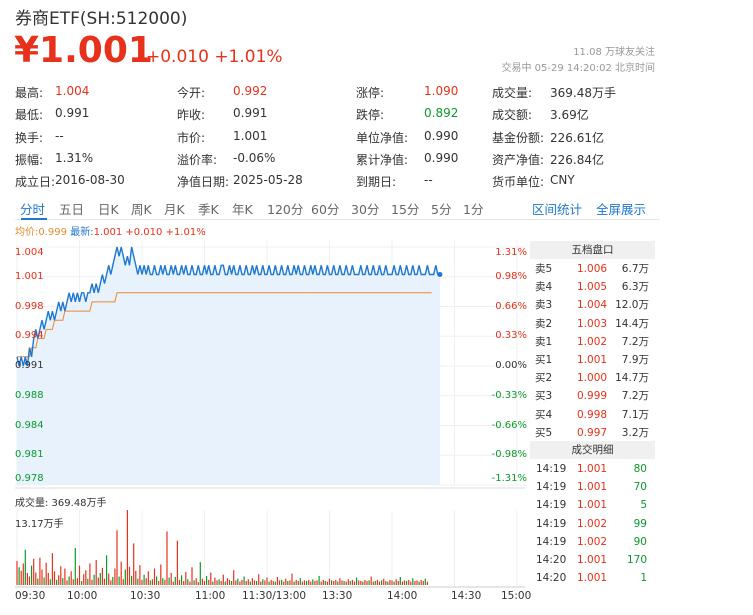 This screenshot has height=615, width=753. Describe the element at coordinates (440, 274) in the screenshot. I see `last-price-dot` at that location.